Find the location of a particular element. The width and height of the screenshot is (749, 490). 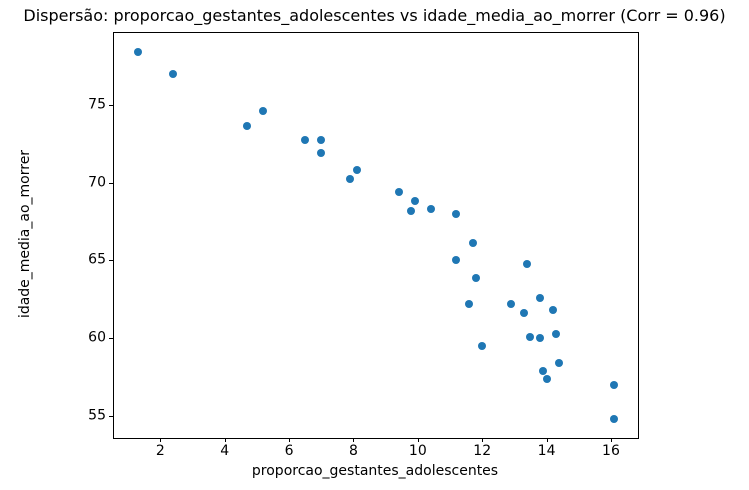

y-axis-label: idade_media_ao_morrer is located at coordinates (25, 234).